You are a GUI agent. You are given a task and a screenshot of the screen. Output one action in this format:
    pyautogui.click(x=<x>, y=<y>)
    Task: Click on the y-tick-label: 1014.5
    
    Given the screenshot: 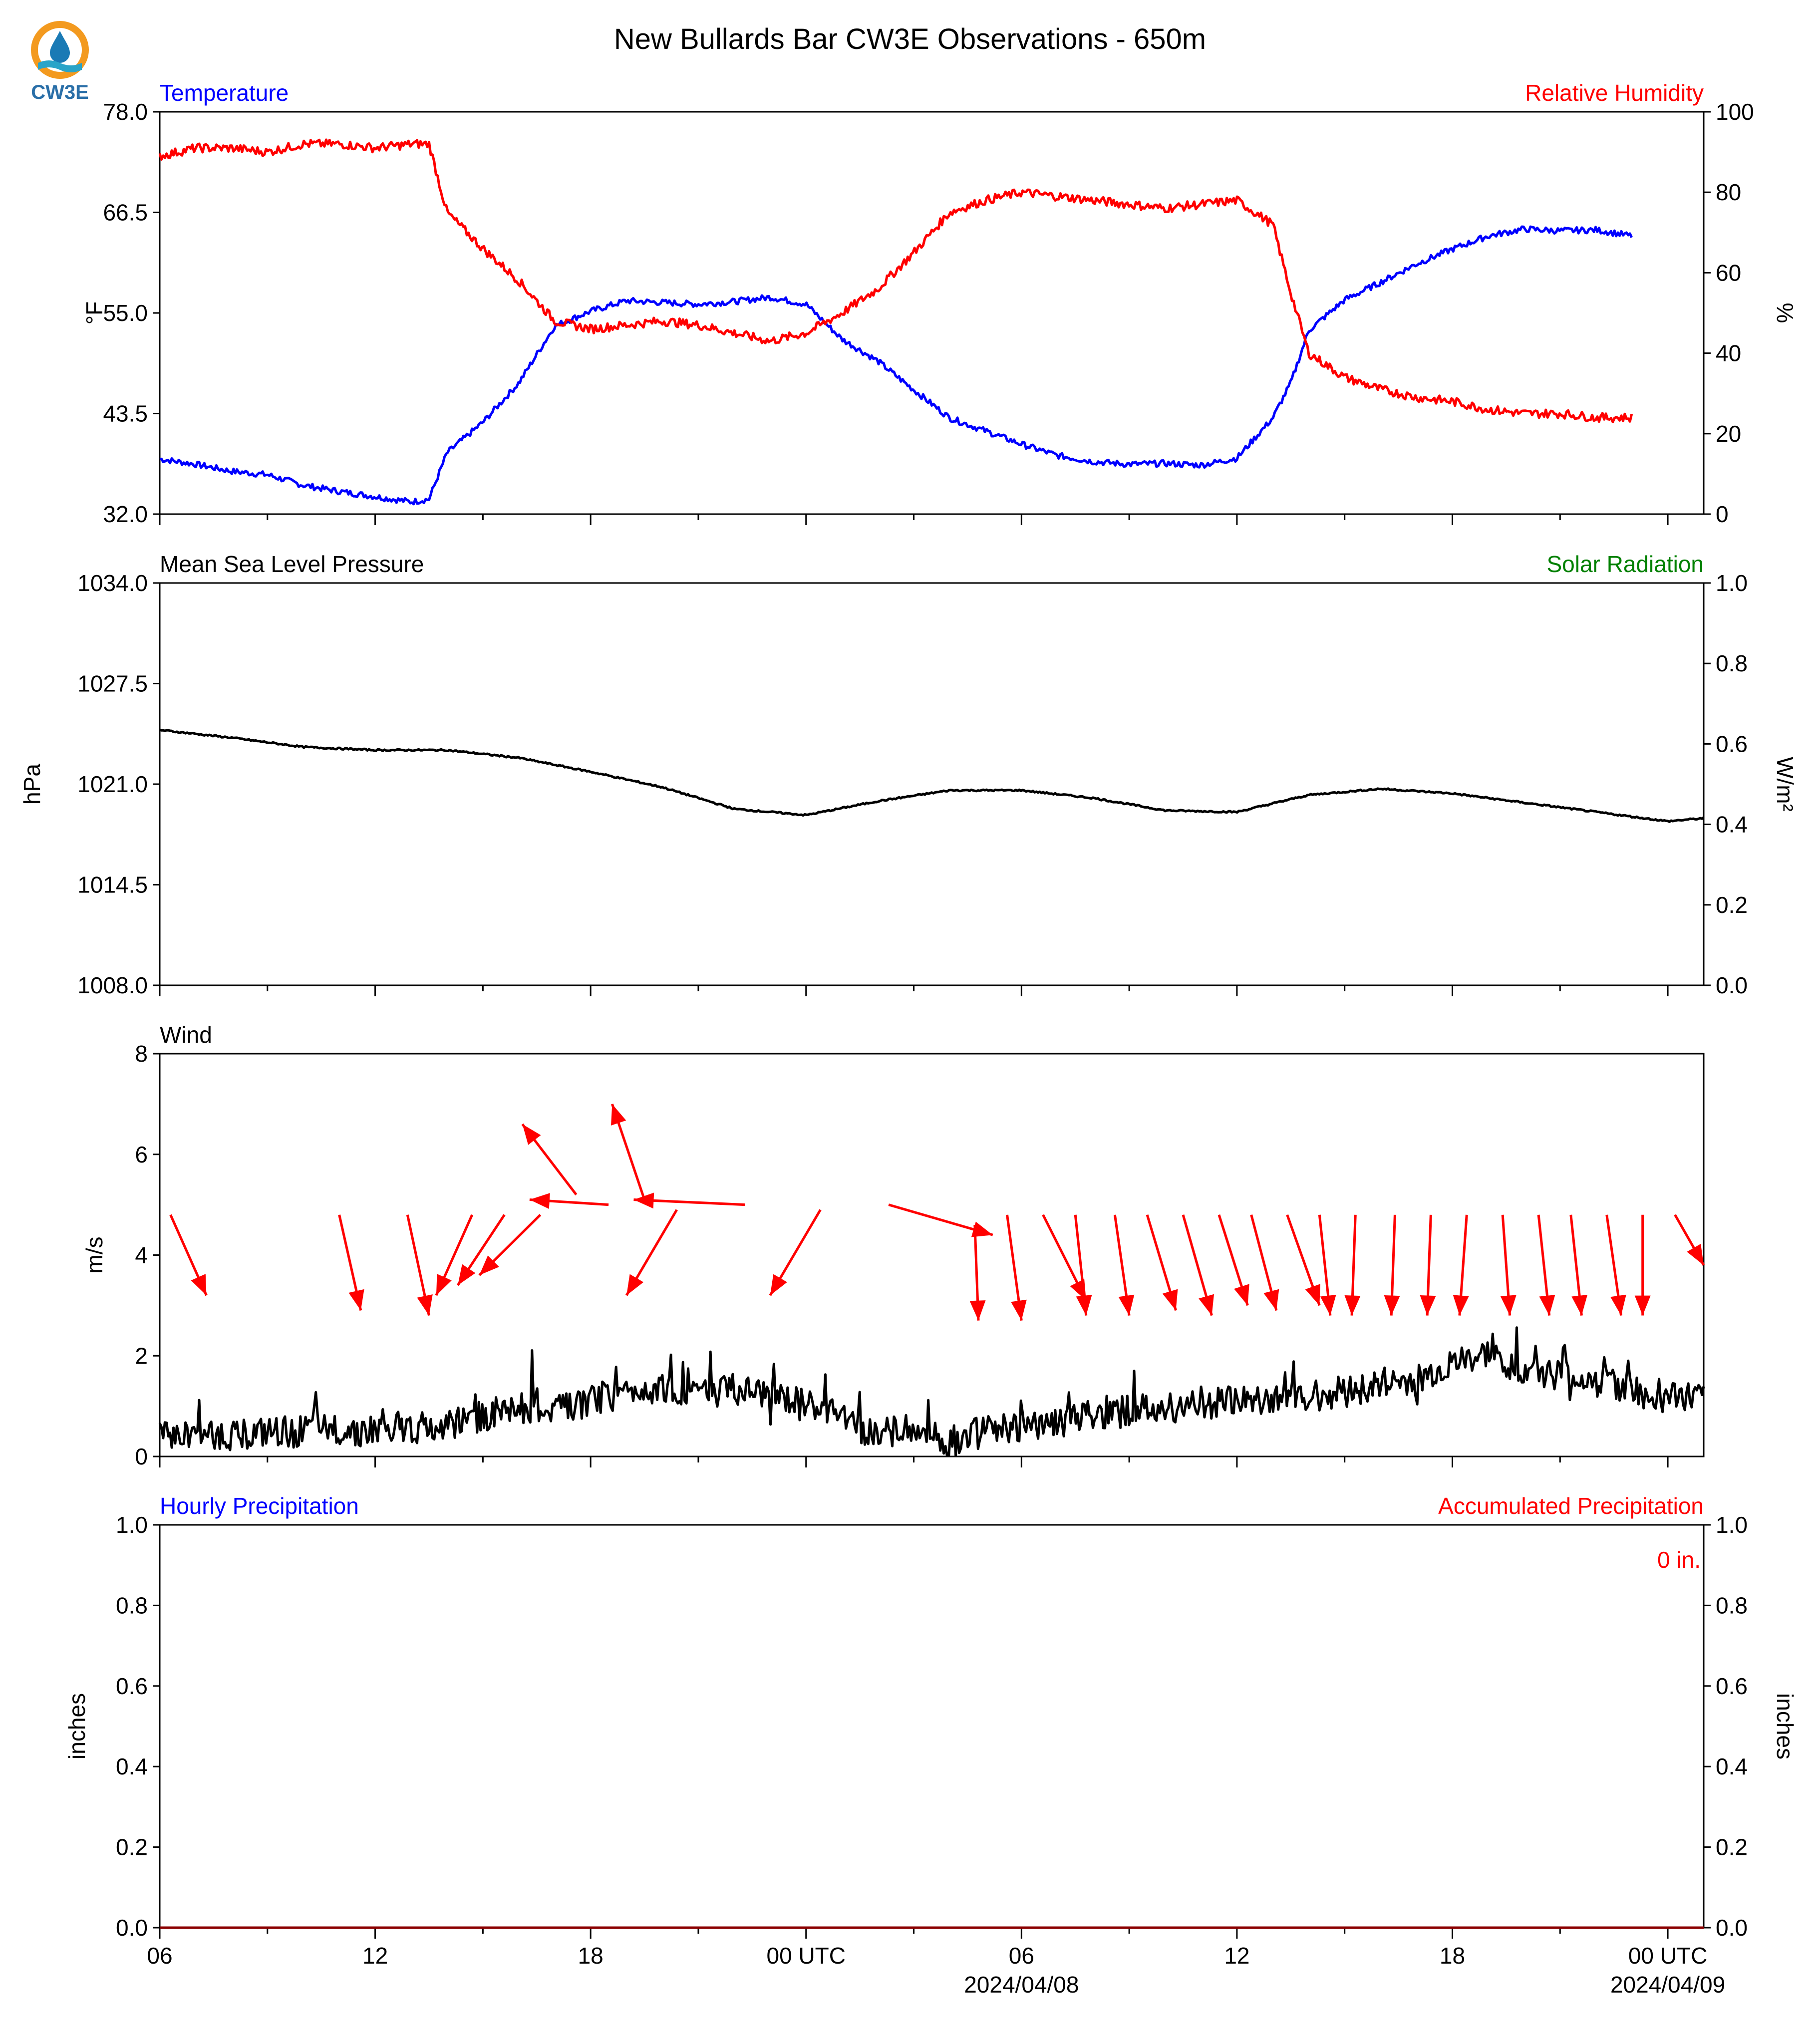 What is the action you would take?
    pyautogui.click(x=112, y=885)
    